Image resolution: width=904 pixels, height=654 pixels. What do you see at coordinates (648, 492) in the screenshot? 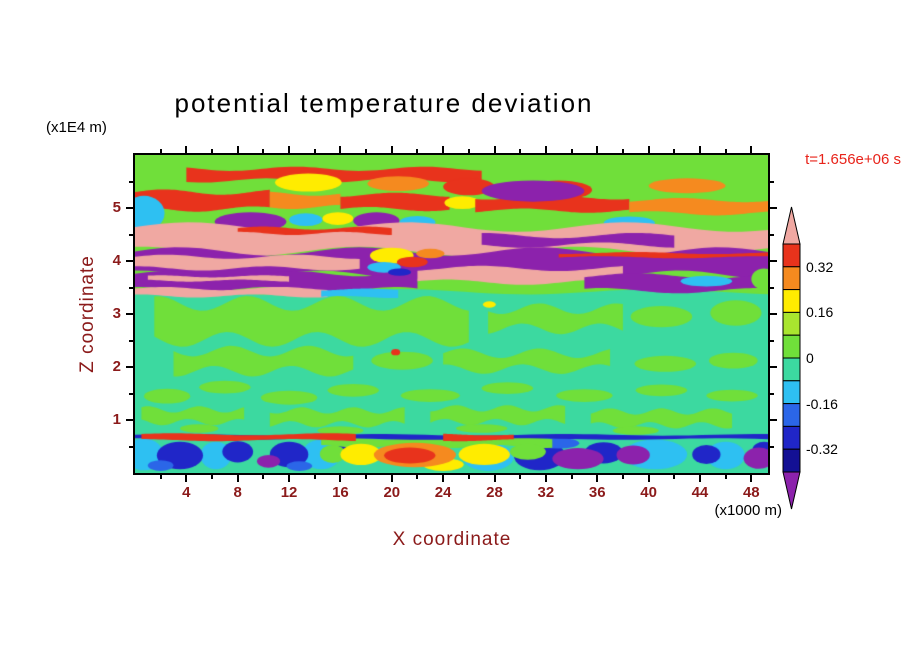
I see `x-tick-label: 40` at bounding box center [648, 492].